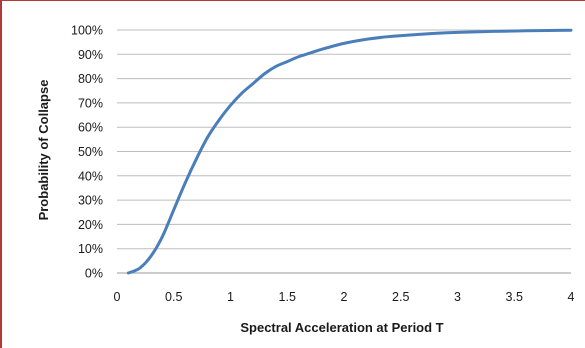 Image resolution: width=585 pixels, height=348 pixels. Describe the element at coordinates (230, 297) in the screenshot. I see `x-tick-label: 1` at that location.